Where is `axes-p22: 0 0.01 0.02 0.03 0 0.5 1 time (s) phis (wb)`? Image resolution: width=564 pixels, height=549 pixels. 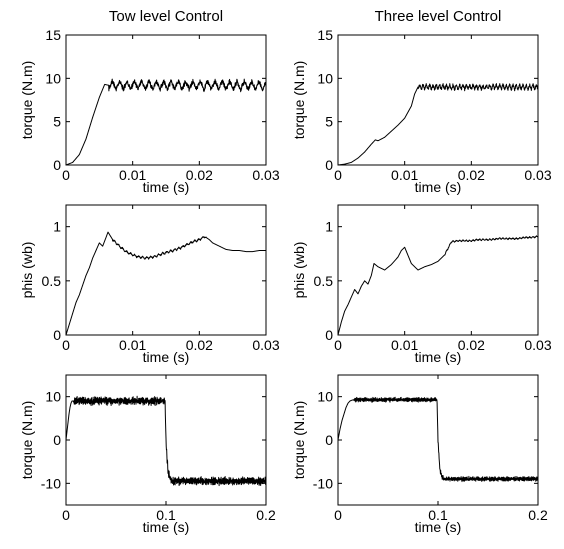
axes-p22: 0 0.01 0.02 0.03 0 0.5 1 time (s) phis (wb) is located at coordinates (421, 284).